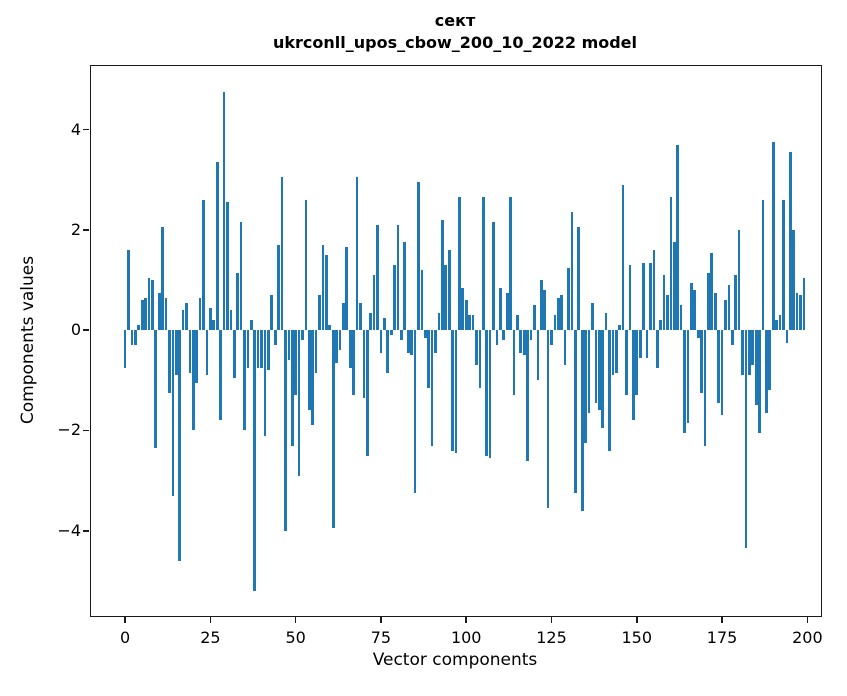  Describe the element at coordinates (455, 20) in the screenshot. I see `chart-title: сект` at that location.